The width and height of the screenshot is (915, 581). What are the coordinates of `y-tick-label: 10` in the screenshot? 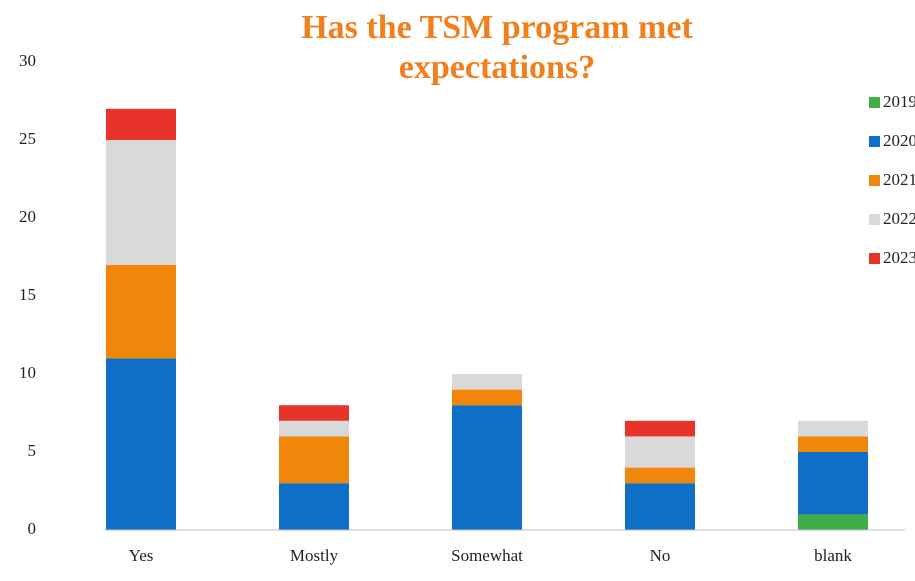 It's located at (27, 372).